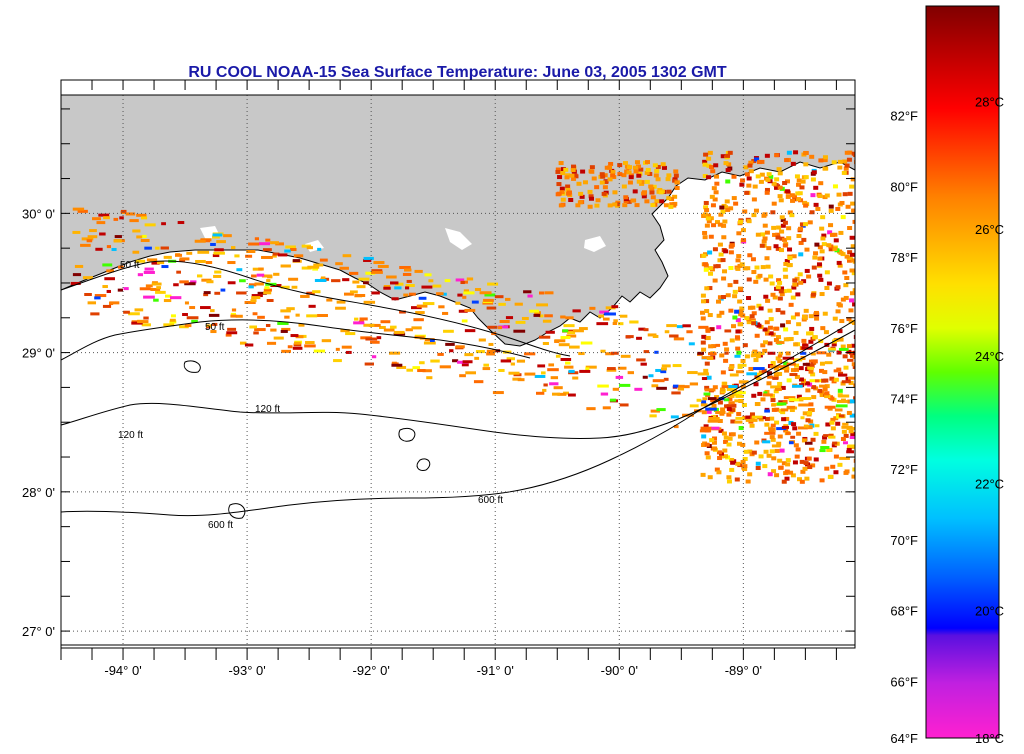 This screenshot has width=1024, height=754. I want to click on colorbar-fahrenheit-label: 68°F, so click(904, 611).